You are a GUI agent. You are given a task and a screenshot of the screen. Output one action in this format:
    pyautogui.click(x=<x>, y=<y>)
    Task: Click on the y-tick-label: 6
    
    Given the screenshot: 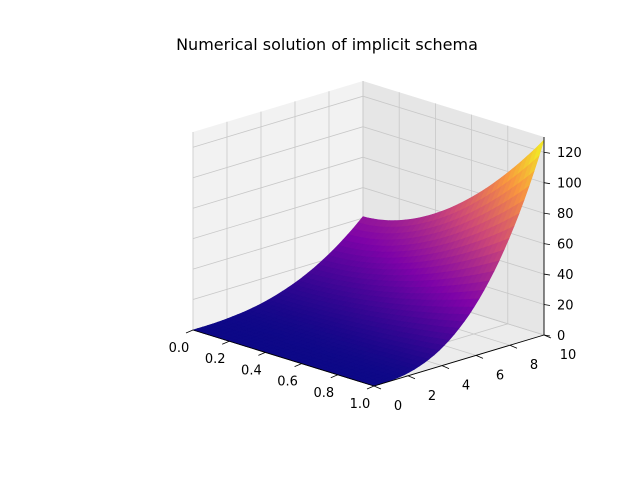 What is the action you would take?
    pyautogui.click(x=500, y=375)
    